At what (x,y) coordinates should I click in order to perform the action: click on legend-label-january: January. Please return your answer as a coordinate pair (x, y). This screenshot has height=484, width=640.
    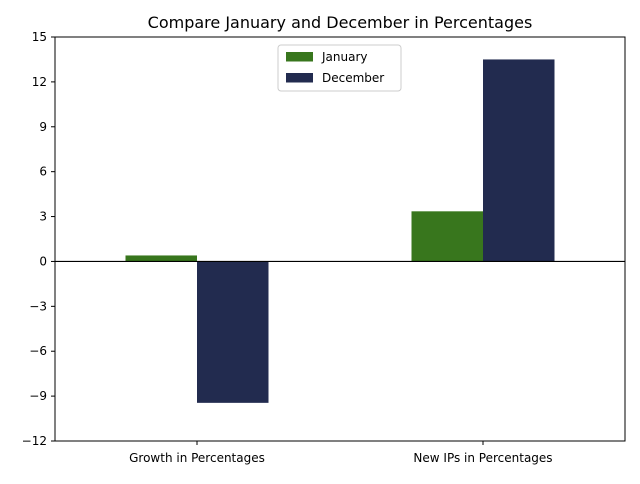
    Looking at the image, I should click on (344, 57).